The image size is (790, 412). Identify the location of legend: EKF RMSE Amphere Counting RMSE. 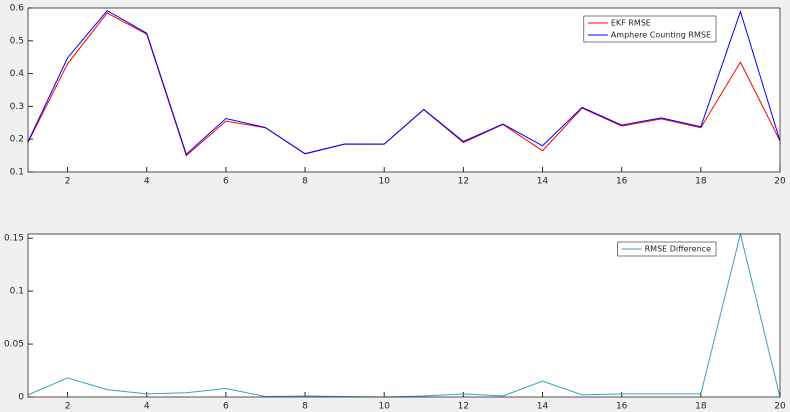
(650, 29).